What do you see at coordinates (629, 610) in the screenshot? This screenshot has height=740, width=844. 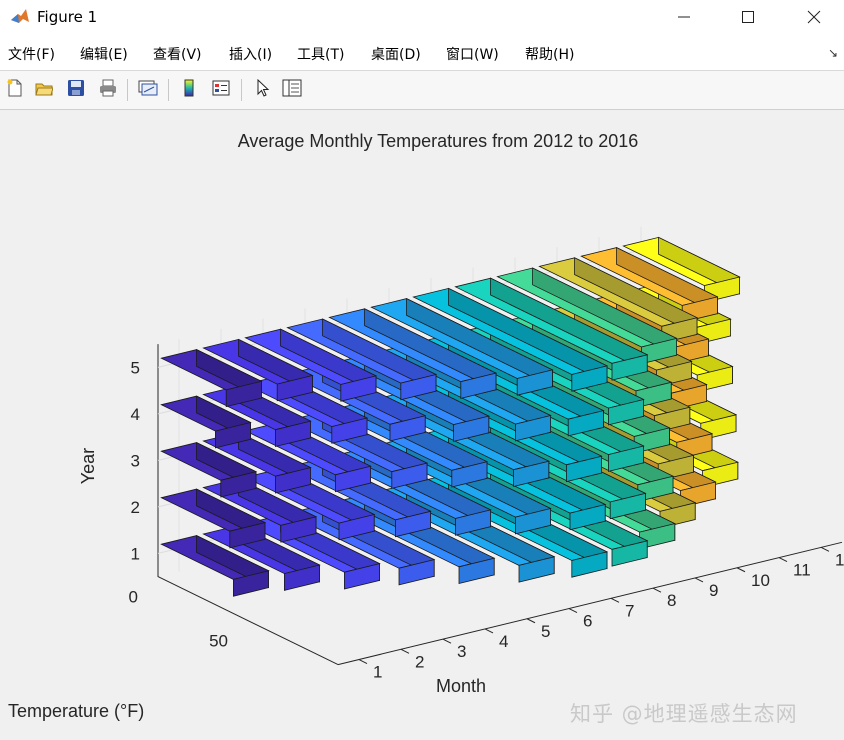 I see `x-tick-label: 7` at bounding box center [629, 610].